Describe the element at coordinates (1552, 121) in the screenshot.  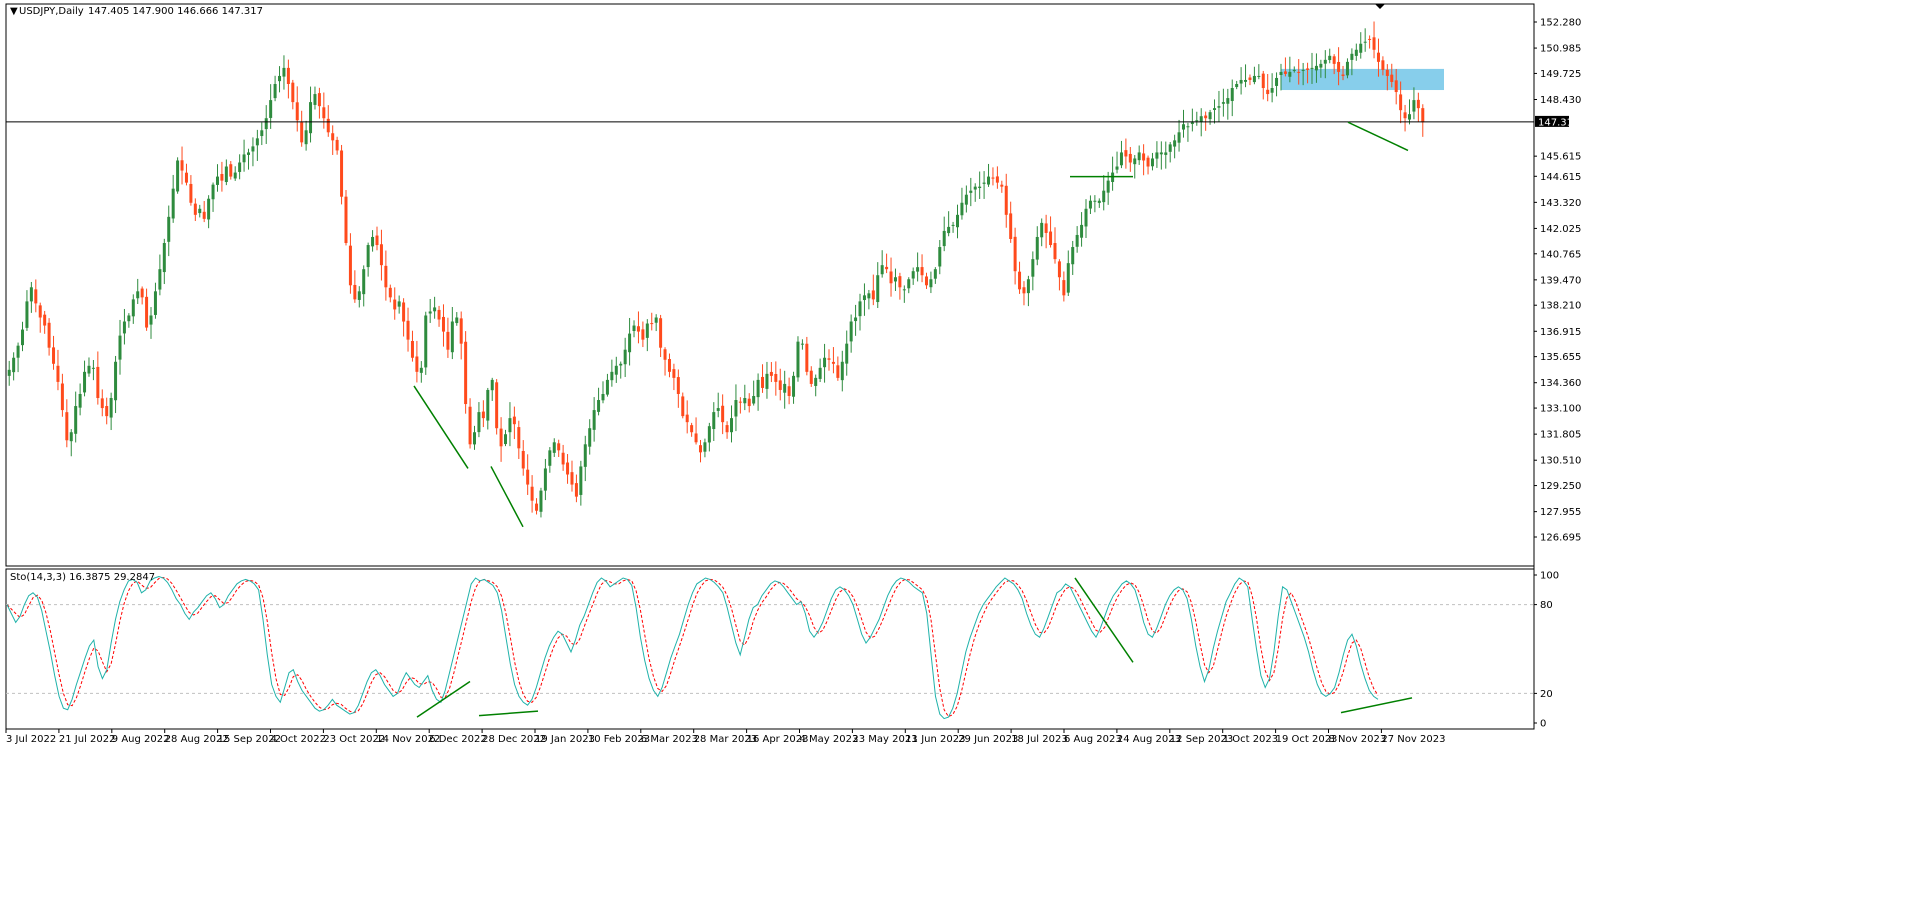
I see `current-price-tag` at that location.